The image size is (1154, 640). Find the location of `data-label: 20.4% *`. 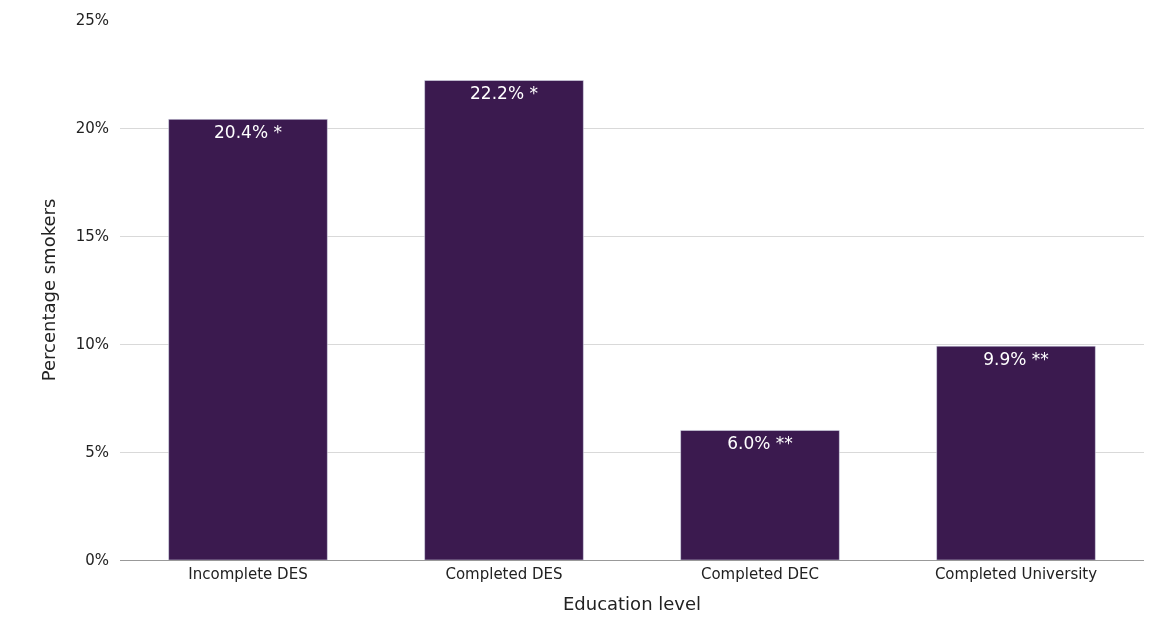

data-label: 20.4% * is located at coordinates (248, 132).